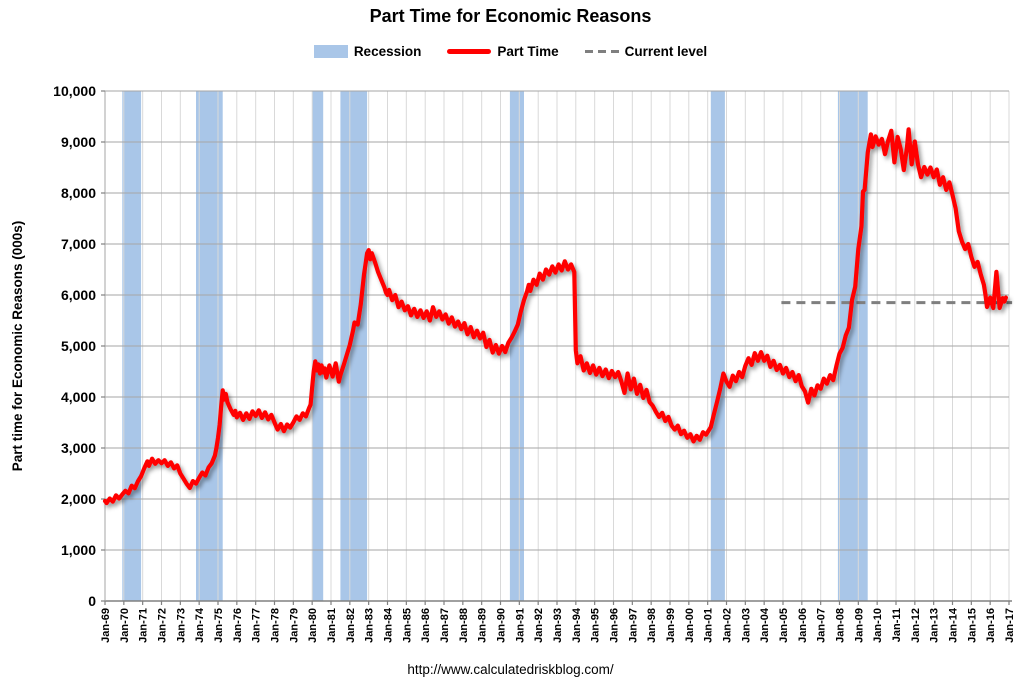 The width and height of the screenshot is (1021, 691). What do you see at coordinates (510, 16) in the screenshot?
I see `chart-title: Part Time for Economic Reasons` at bounding box center [510, 16].